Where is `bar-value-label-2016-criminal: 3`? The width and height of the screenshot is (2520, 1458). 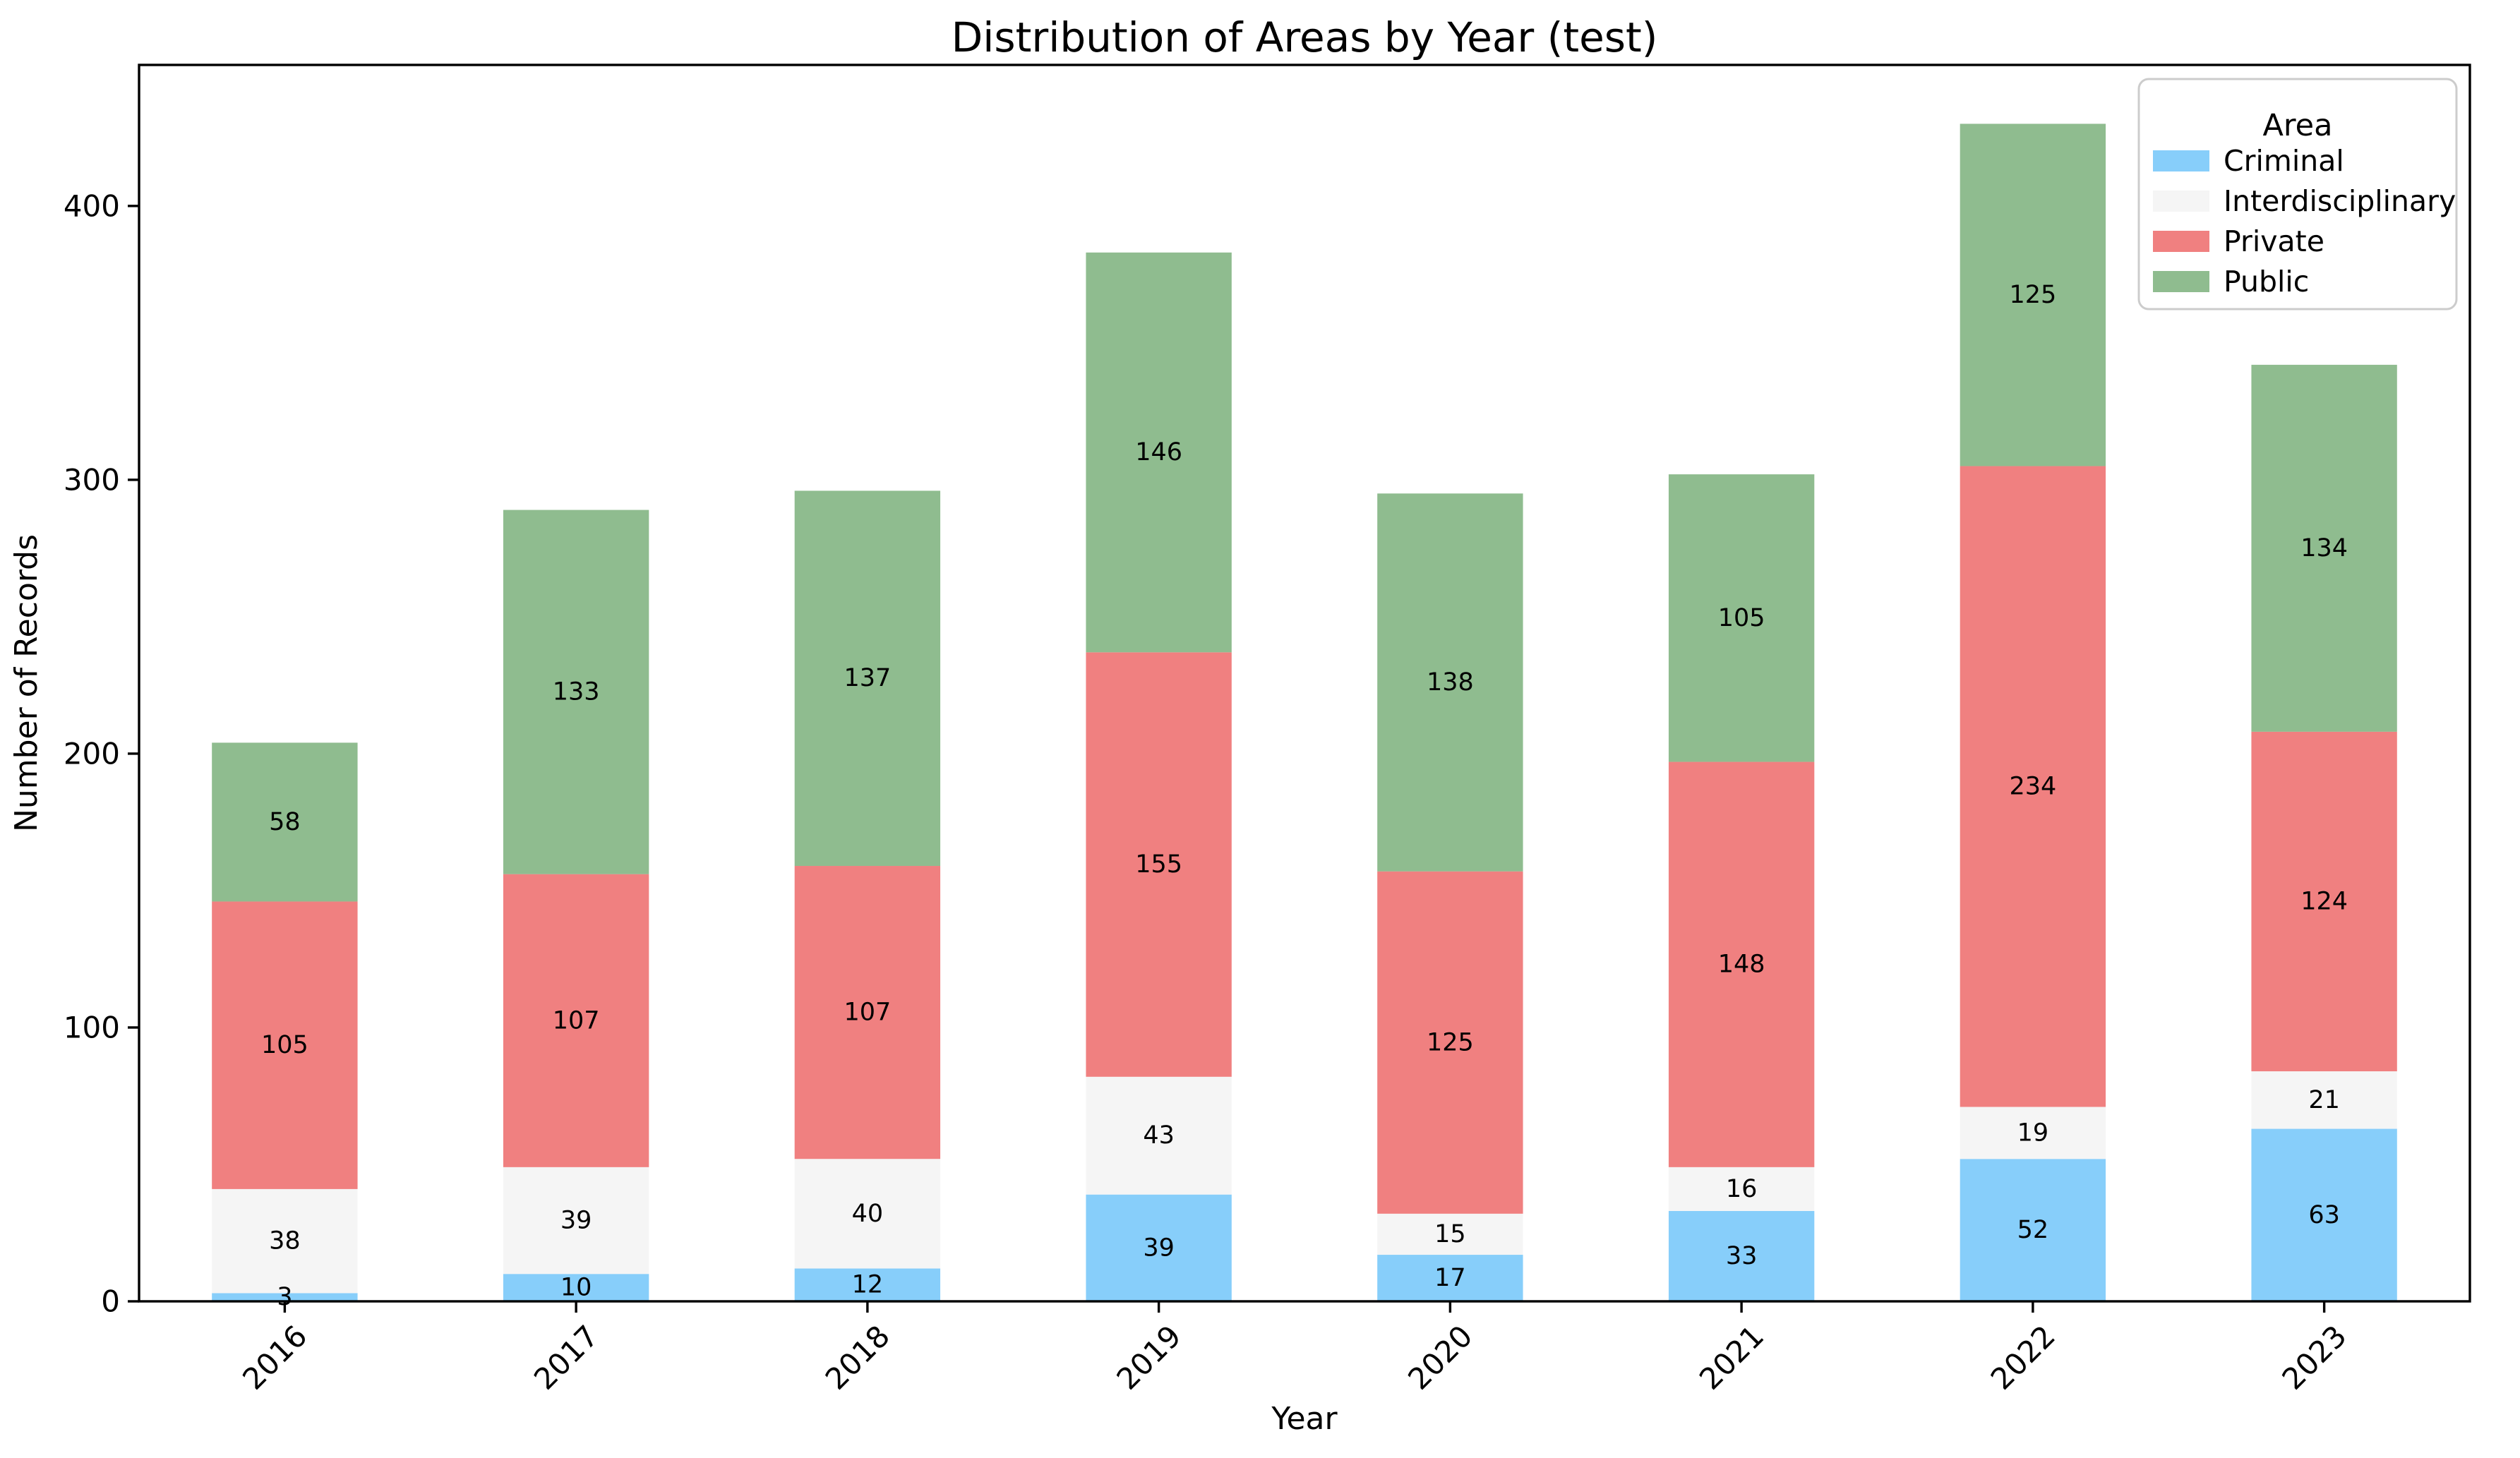
bar-value-label-2016-criminal: 3 is located at coordinates (285, 1297).